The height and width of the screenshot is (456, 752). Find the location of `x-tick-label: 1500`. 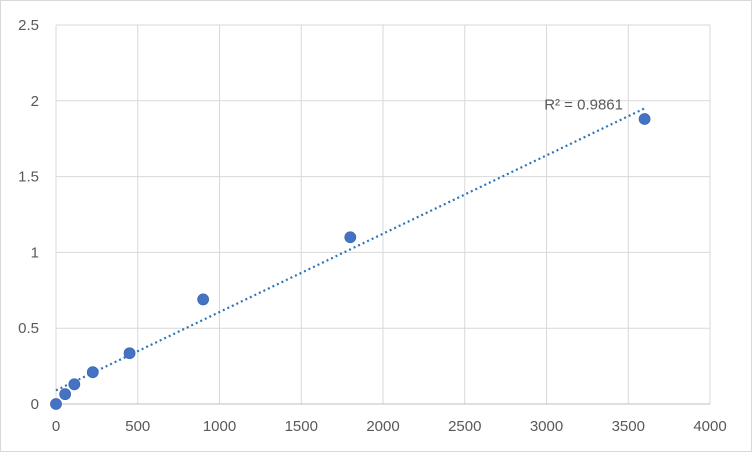

x-tick-label: 1500 is located at coordinates (301, 426).